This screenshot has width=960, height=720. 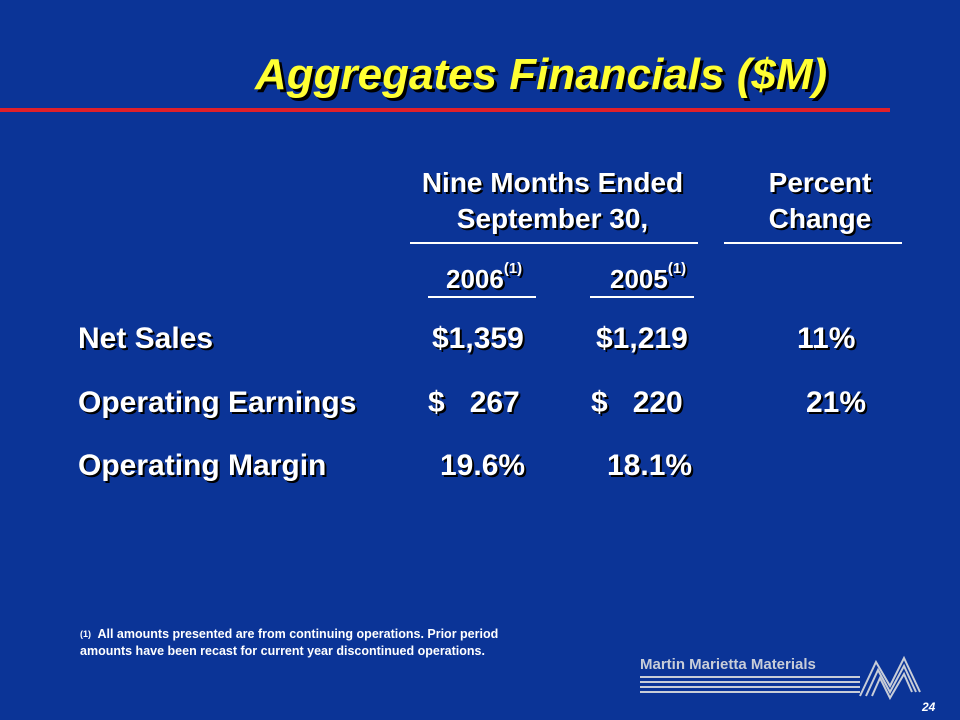 I want to click on operating-earnings-2005: $ 220, so click(x=637, y=402).